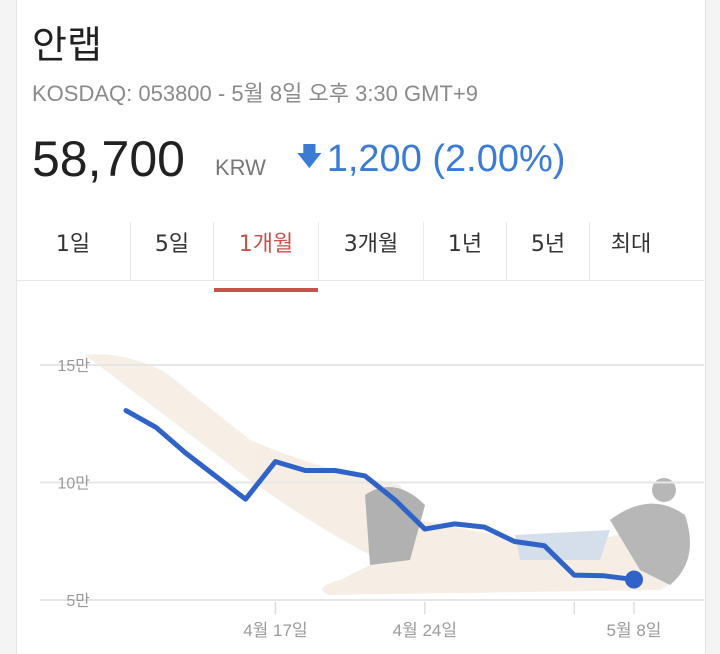  Describe the element at coordinates (255, 93) in the screenshot. I see `exchange-timestamp: KOSDAQ: 053800 - 5월 8일 오후 3:30 GMT+9` at that location.